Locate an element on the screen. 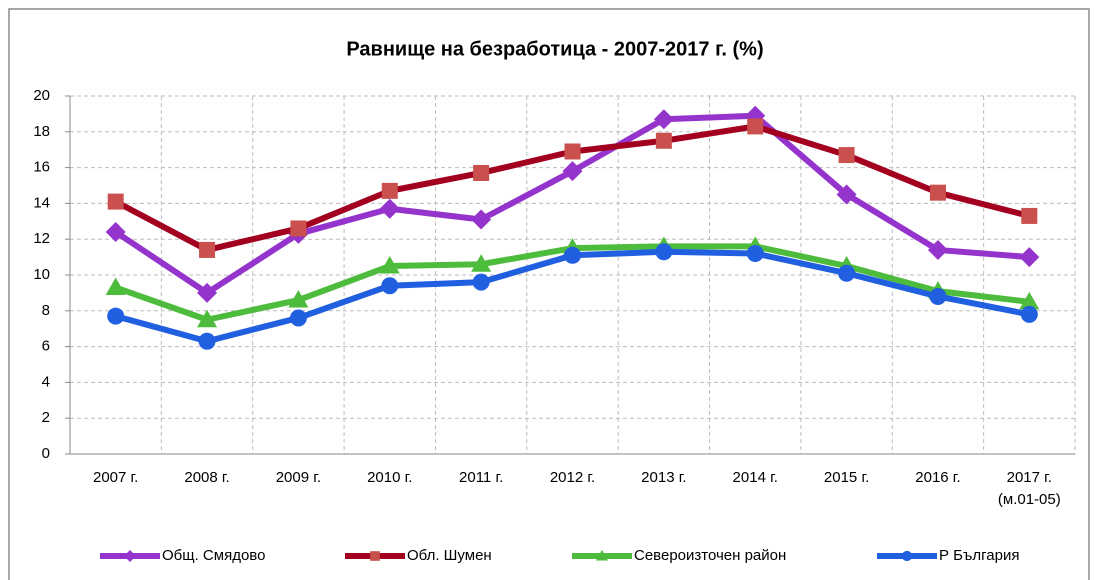 The image size is (1095, 580). y-tick-label: 0 is located at coordinates (46, 453).